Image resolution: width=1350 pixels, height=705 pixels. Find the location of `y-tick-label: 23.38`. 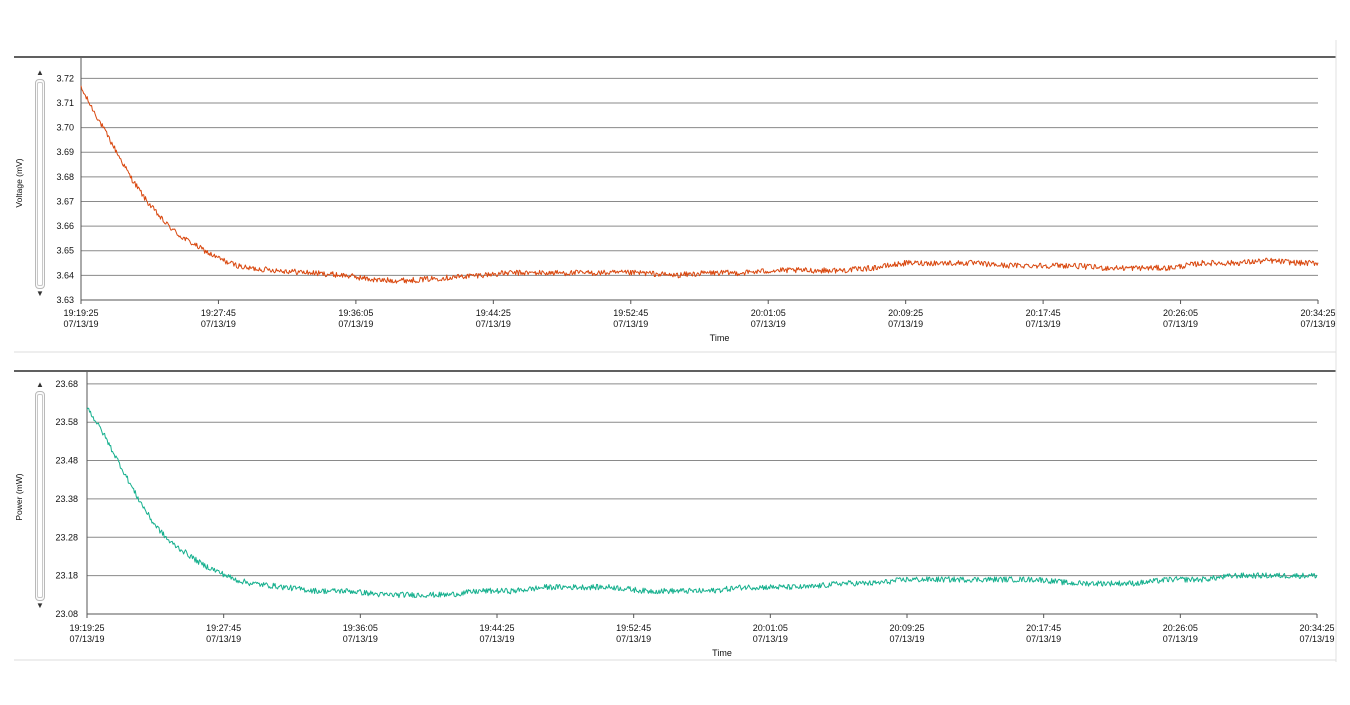

y-tick-label: 23.38 is located at coordinates (66, 499).